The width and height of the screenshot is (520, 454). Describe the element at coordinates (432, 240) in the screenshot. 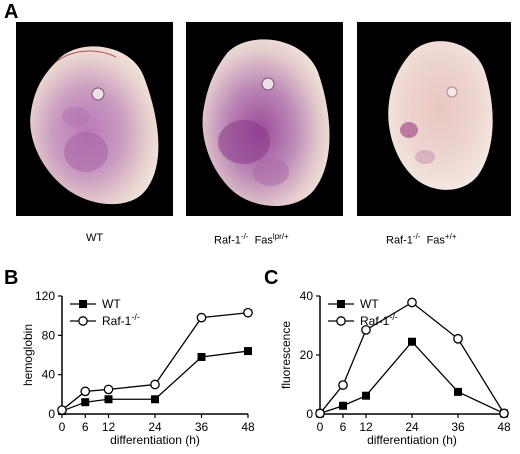

I see `caption-raf-fas-fas: Fas` at that location.